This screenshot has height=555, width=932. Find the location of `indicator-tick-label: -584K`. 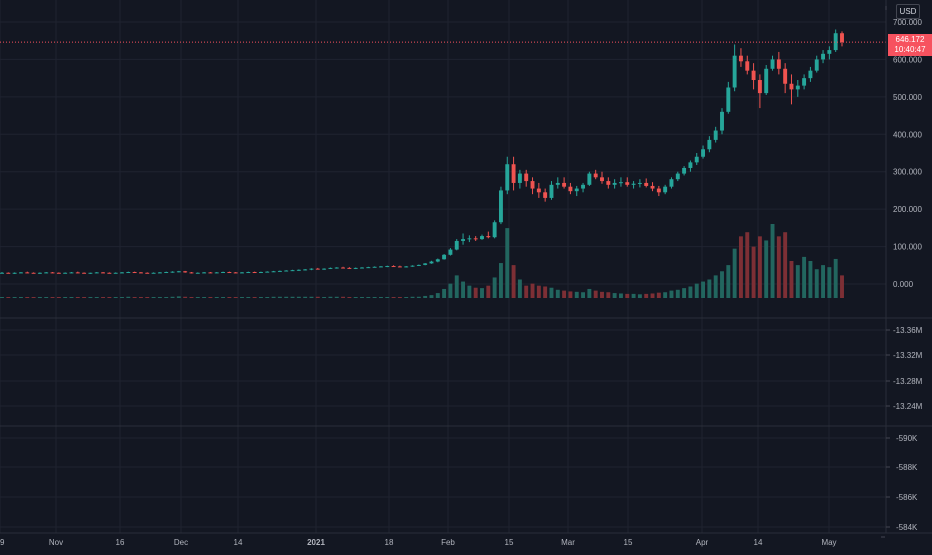

indicator-tick-label: -584K is located at coordinates (907, 527).